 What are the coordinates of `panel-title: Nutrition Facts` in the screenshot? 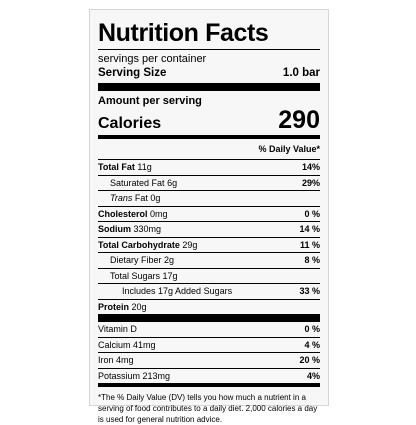 It's located at (183, 33).